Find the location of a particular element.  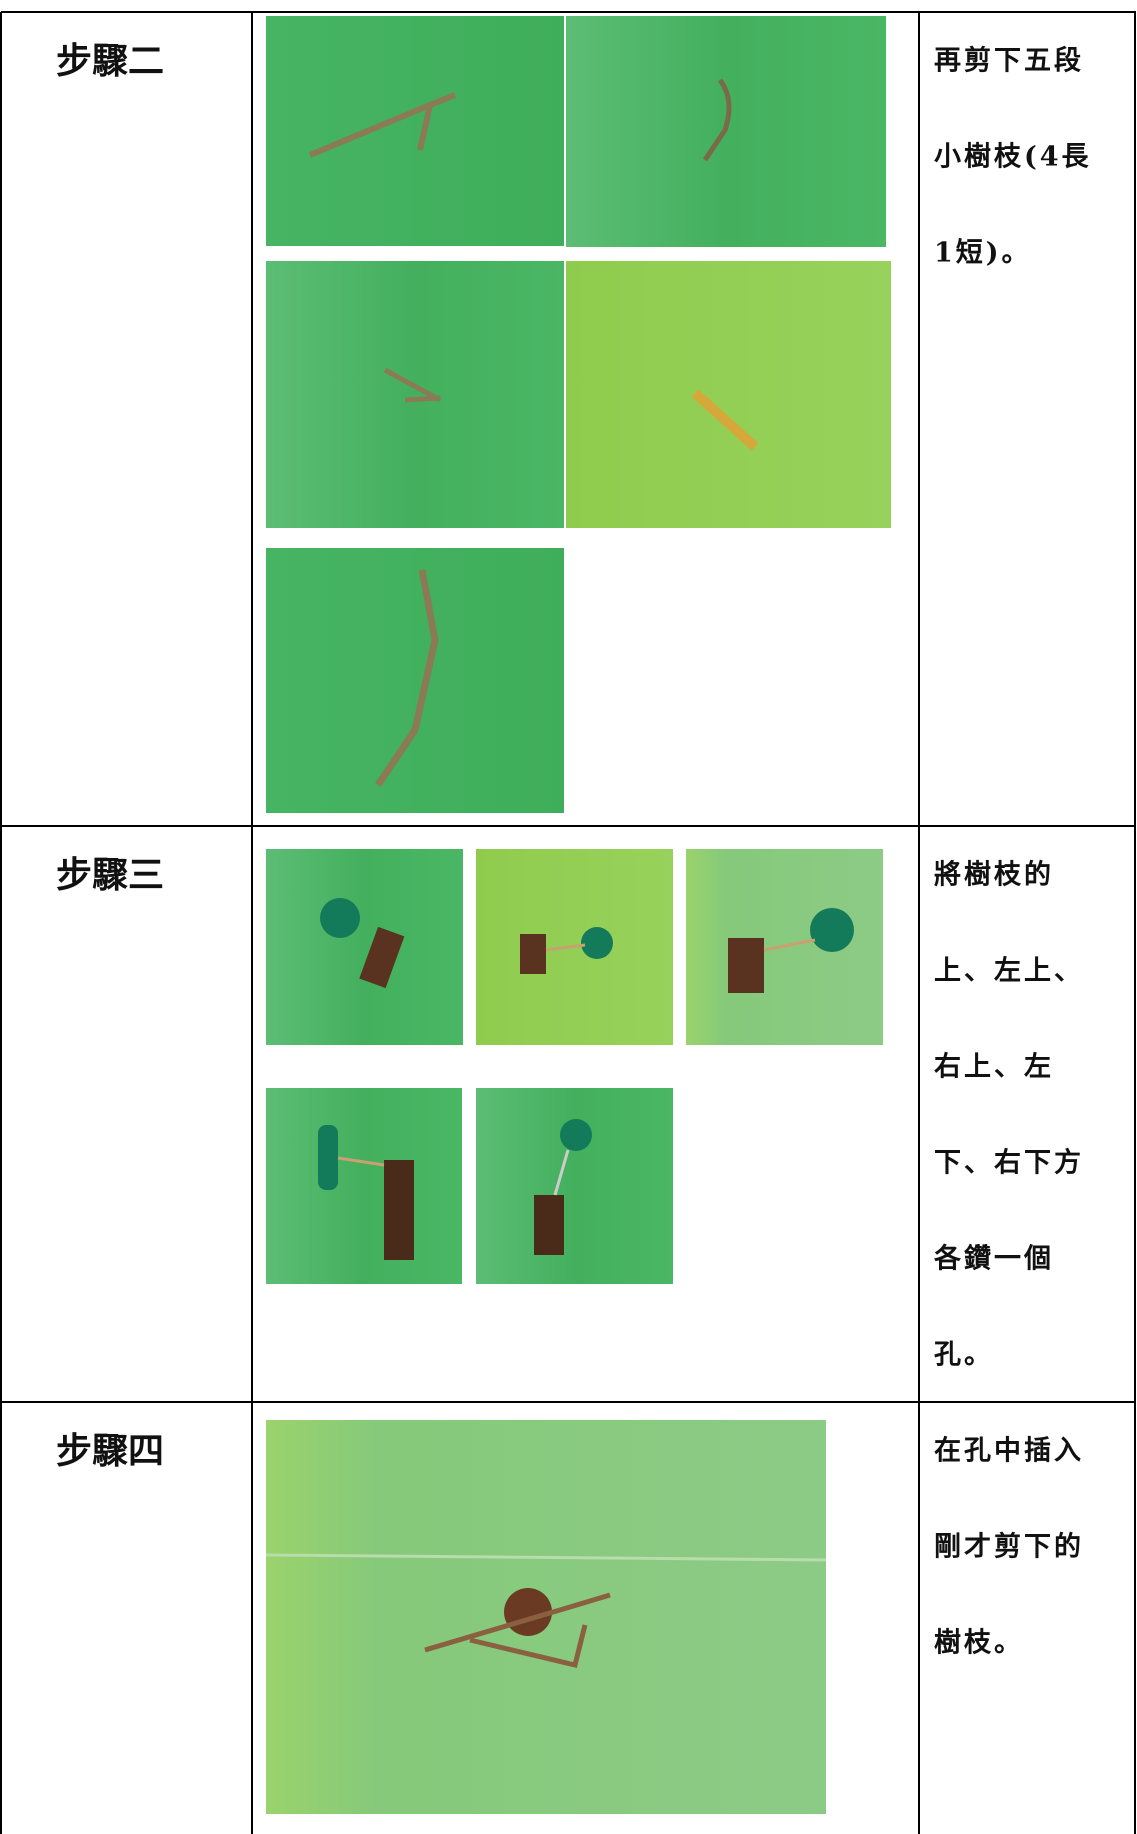

step-description: 在孔中插入 is located at coordinates (1009, 1451).